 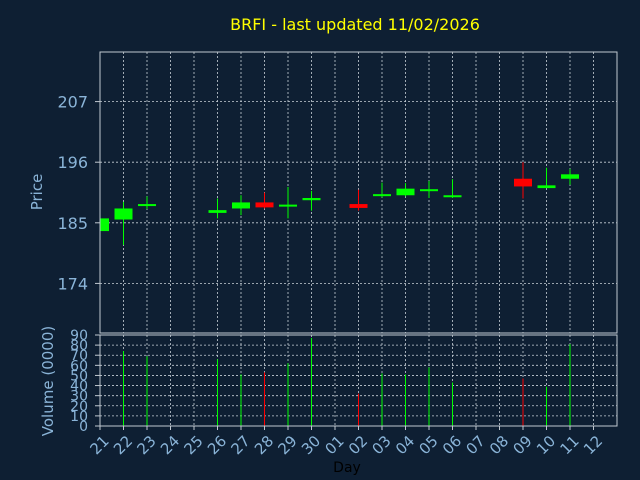 What do you see at coordinates (79, 407) in the screenshot?
I see `volume-y-tick-label: 20` at bounding box center [79, 407].